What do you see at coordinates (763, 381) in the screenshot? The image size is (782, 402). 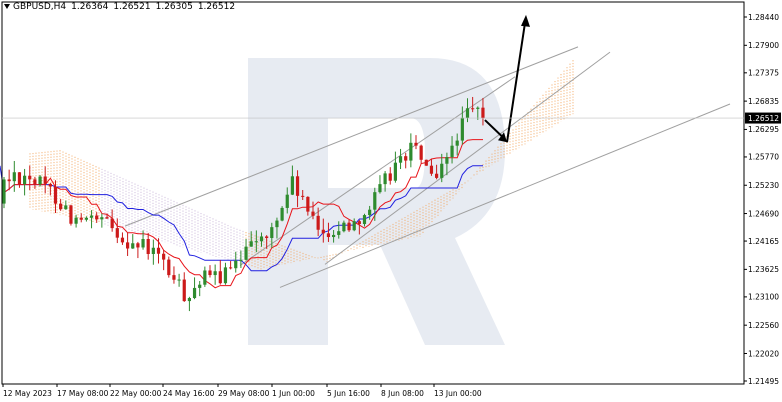 I see `y-tick-label: 1.21495` at bounding box center [763, 381].